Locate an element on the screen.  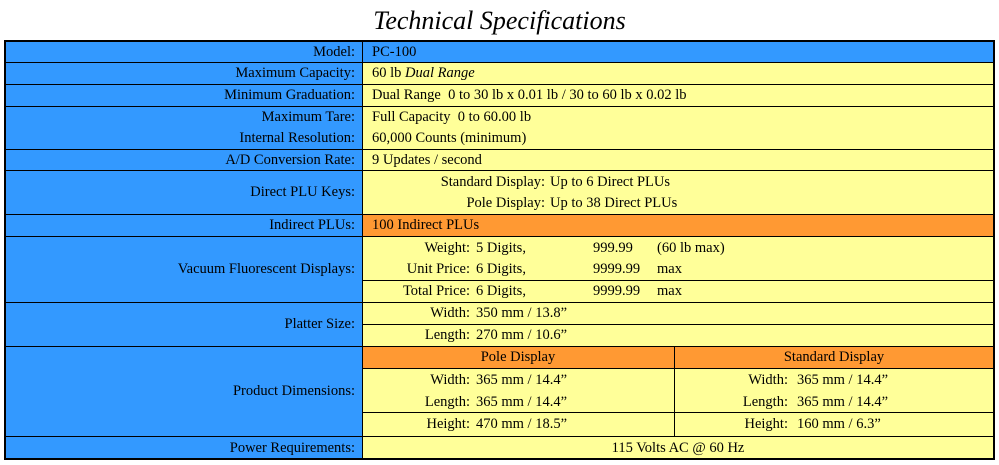
unit: (60 lb max) is located at coordinates (691, 248).